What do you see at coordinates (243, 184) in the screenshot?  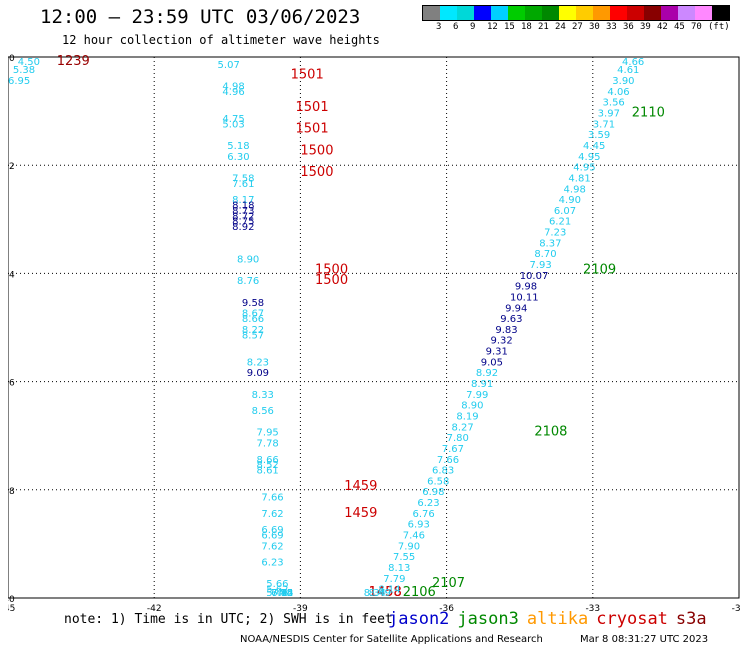 I see `swh-value-label: 7.61` at bounding box center [243, 184].